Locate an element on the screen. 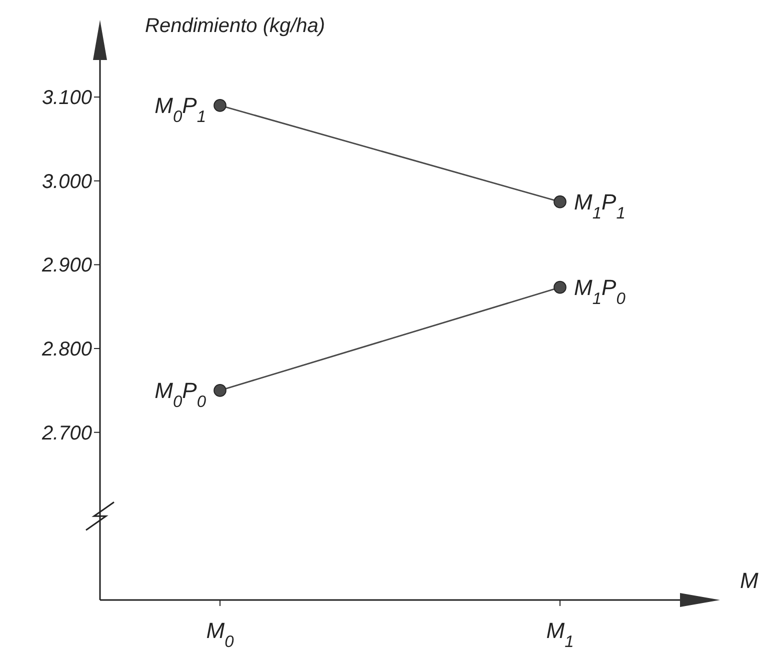 The width and height of the screenshot is (770, 660). y-tick-label: 3.100 is located at coordinates (67, 98).